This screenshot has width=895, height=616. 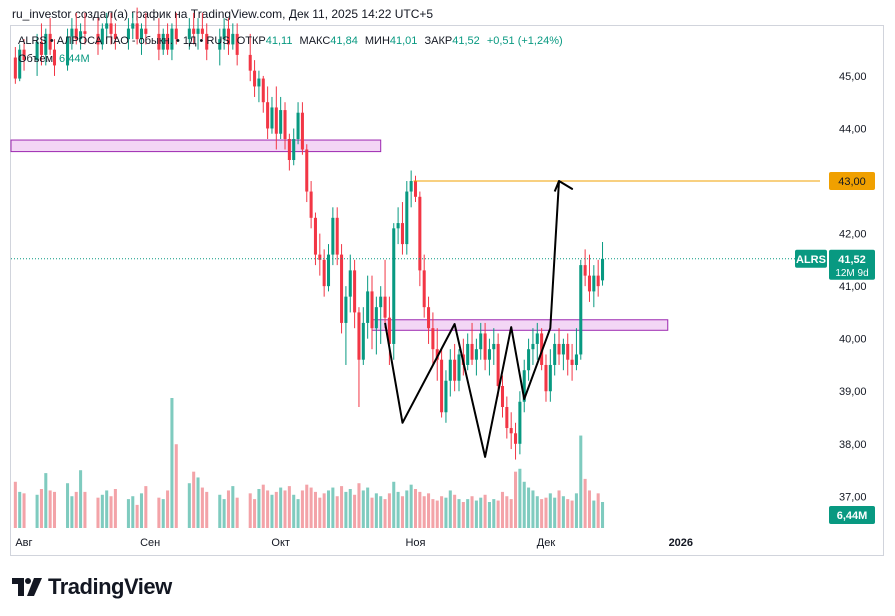 I want to click on volume-badge-bg, so click(x=852, y=515).